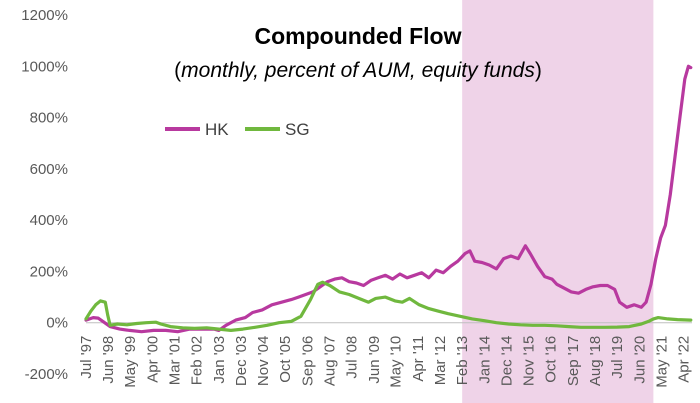  What do you see at coordinates (551, 359) in the screenshot?
I see `x-tick-label: Oct '16` at bounding box center [551, 359].